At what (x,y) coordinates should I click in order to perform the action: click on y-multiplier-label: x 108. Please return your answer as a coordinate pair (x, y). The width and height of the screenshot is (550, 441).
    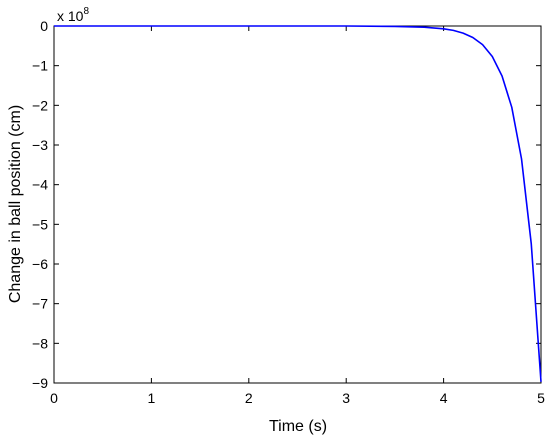
    Looking at the image, I should click on (73, 15).